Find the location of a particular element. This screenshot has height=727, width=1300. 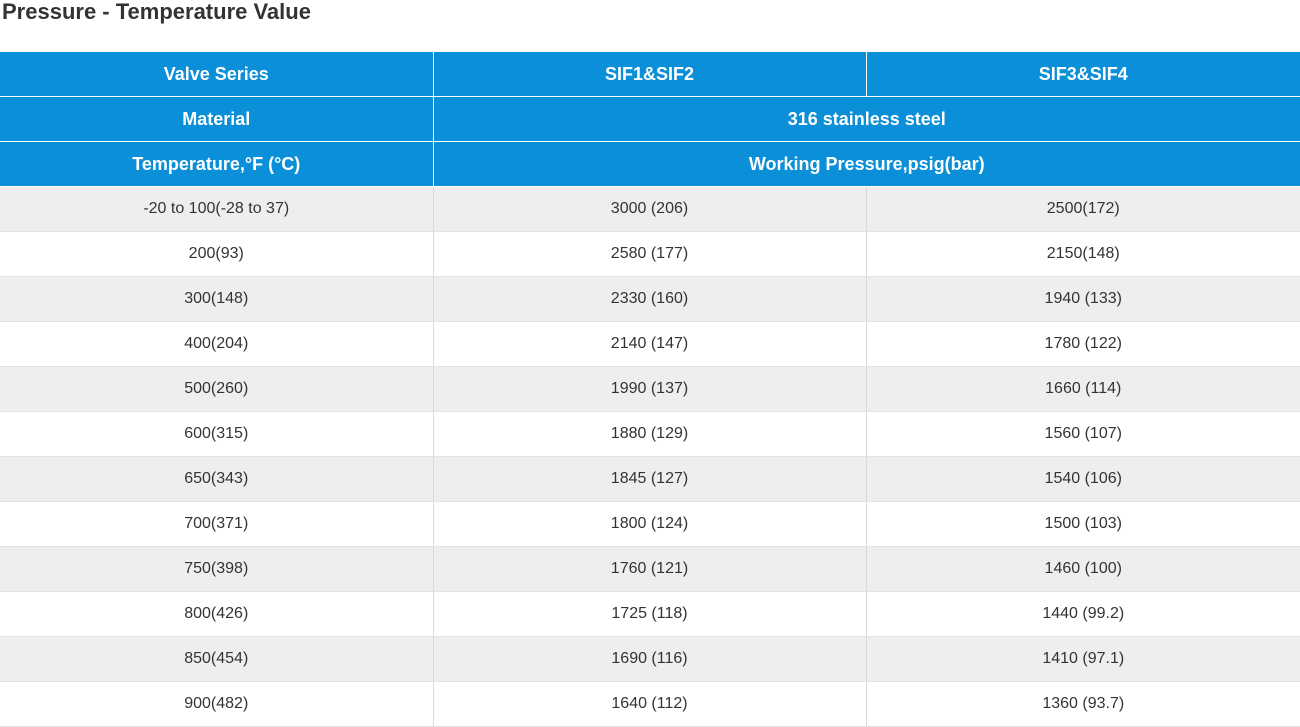

sif1-sif2-pressure-cell: 2140 (147) is located at coordinates (650, 344).